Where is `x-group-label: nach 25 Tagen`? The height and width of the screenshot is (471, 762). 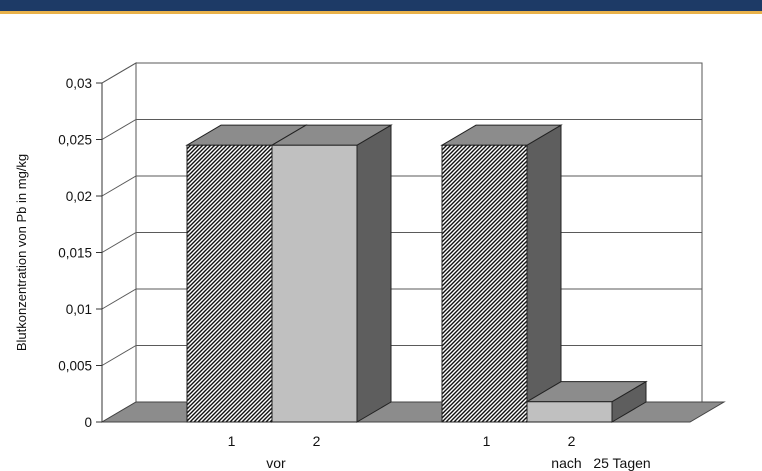 x-group-label: nach 25 Tagen is located at coordinates (600, 463).